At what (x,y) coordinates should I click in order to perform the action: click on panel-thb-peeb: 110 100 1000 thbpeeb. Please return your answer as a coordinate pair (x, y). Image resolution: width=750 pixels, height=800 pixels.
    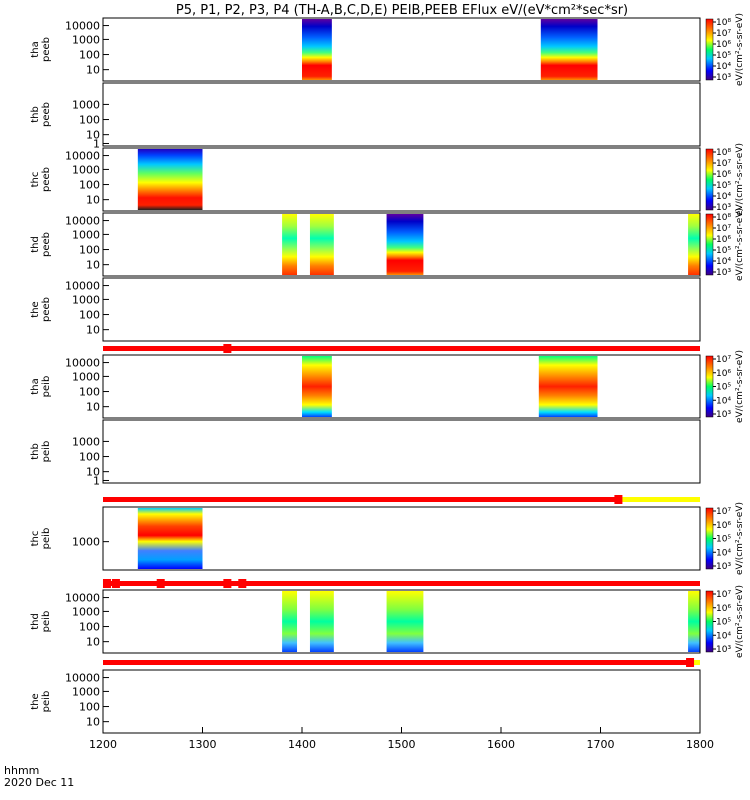
    Looking at the image, I should click on (365, 116).